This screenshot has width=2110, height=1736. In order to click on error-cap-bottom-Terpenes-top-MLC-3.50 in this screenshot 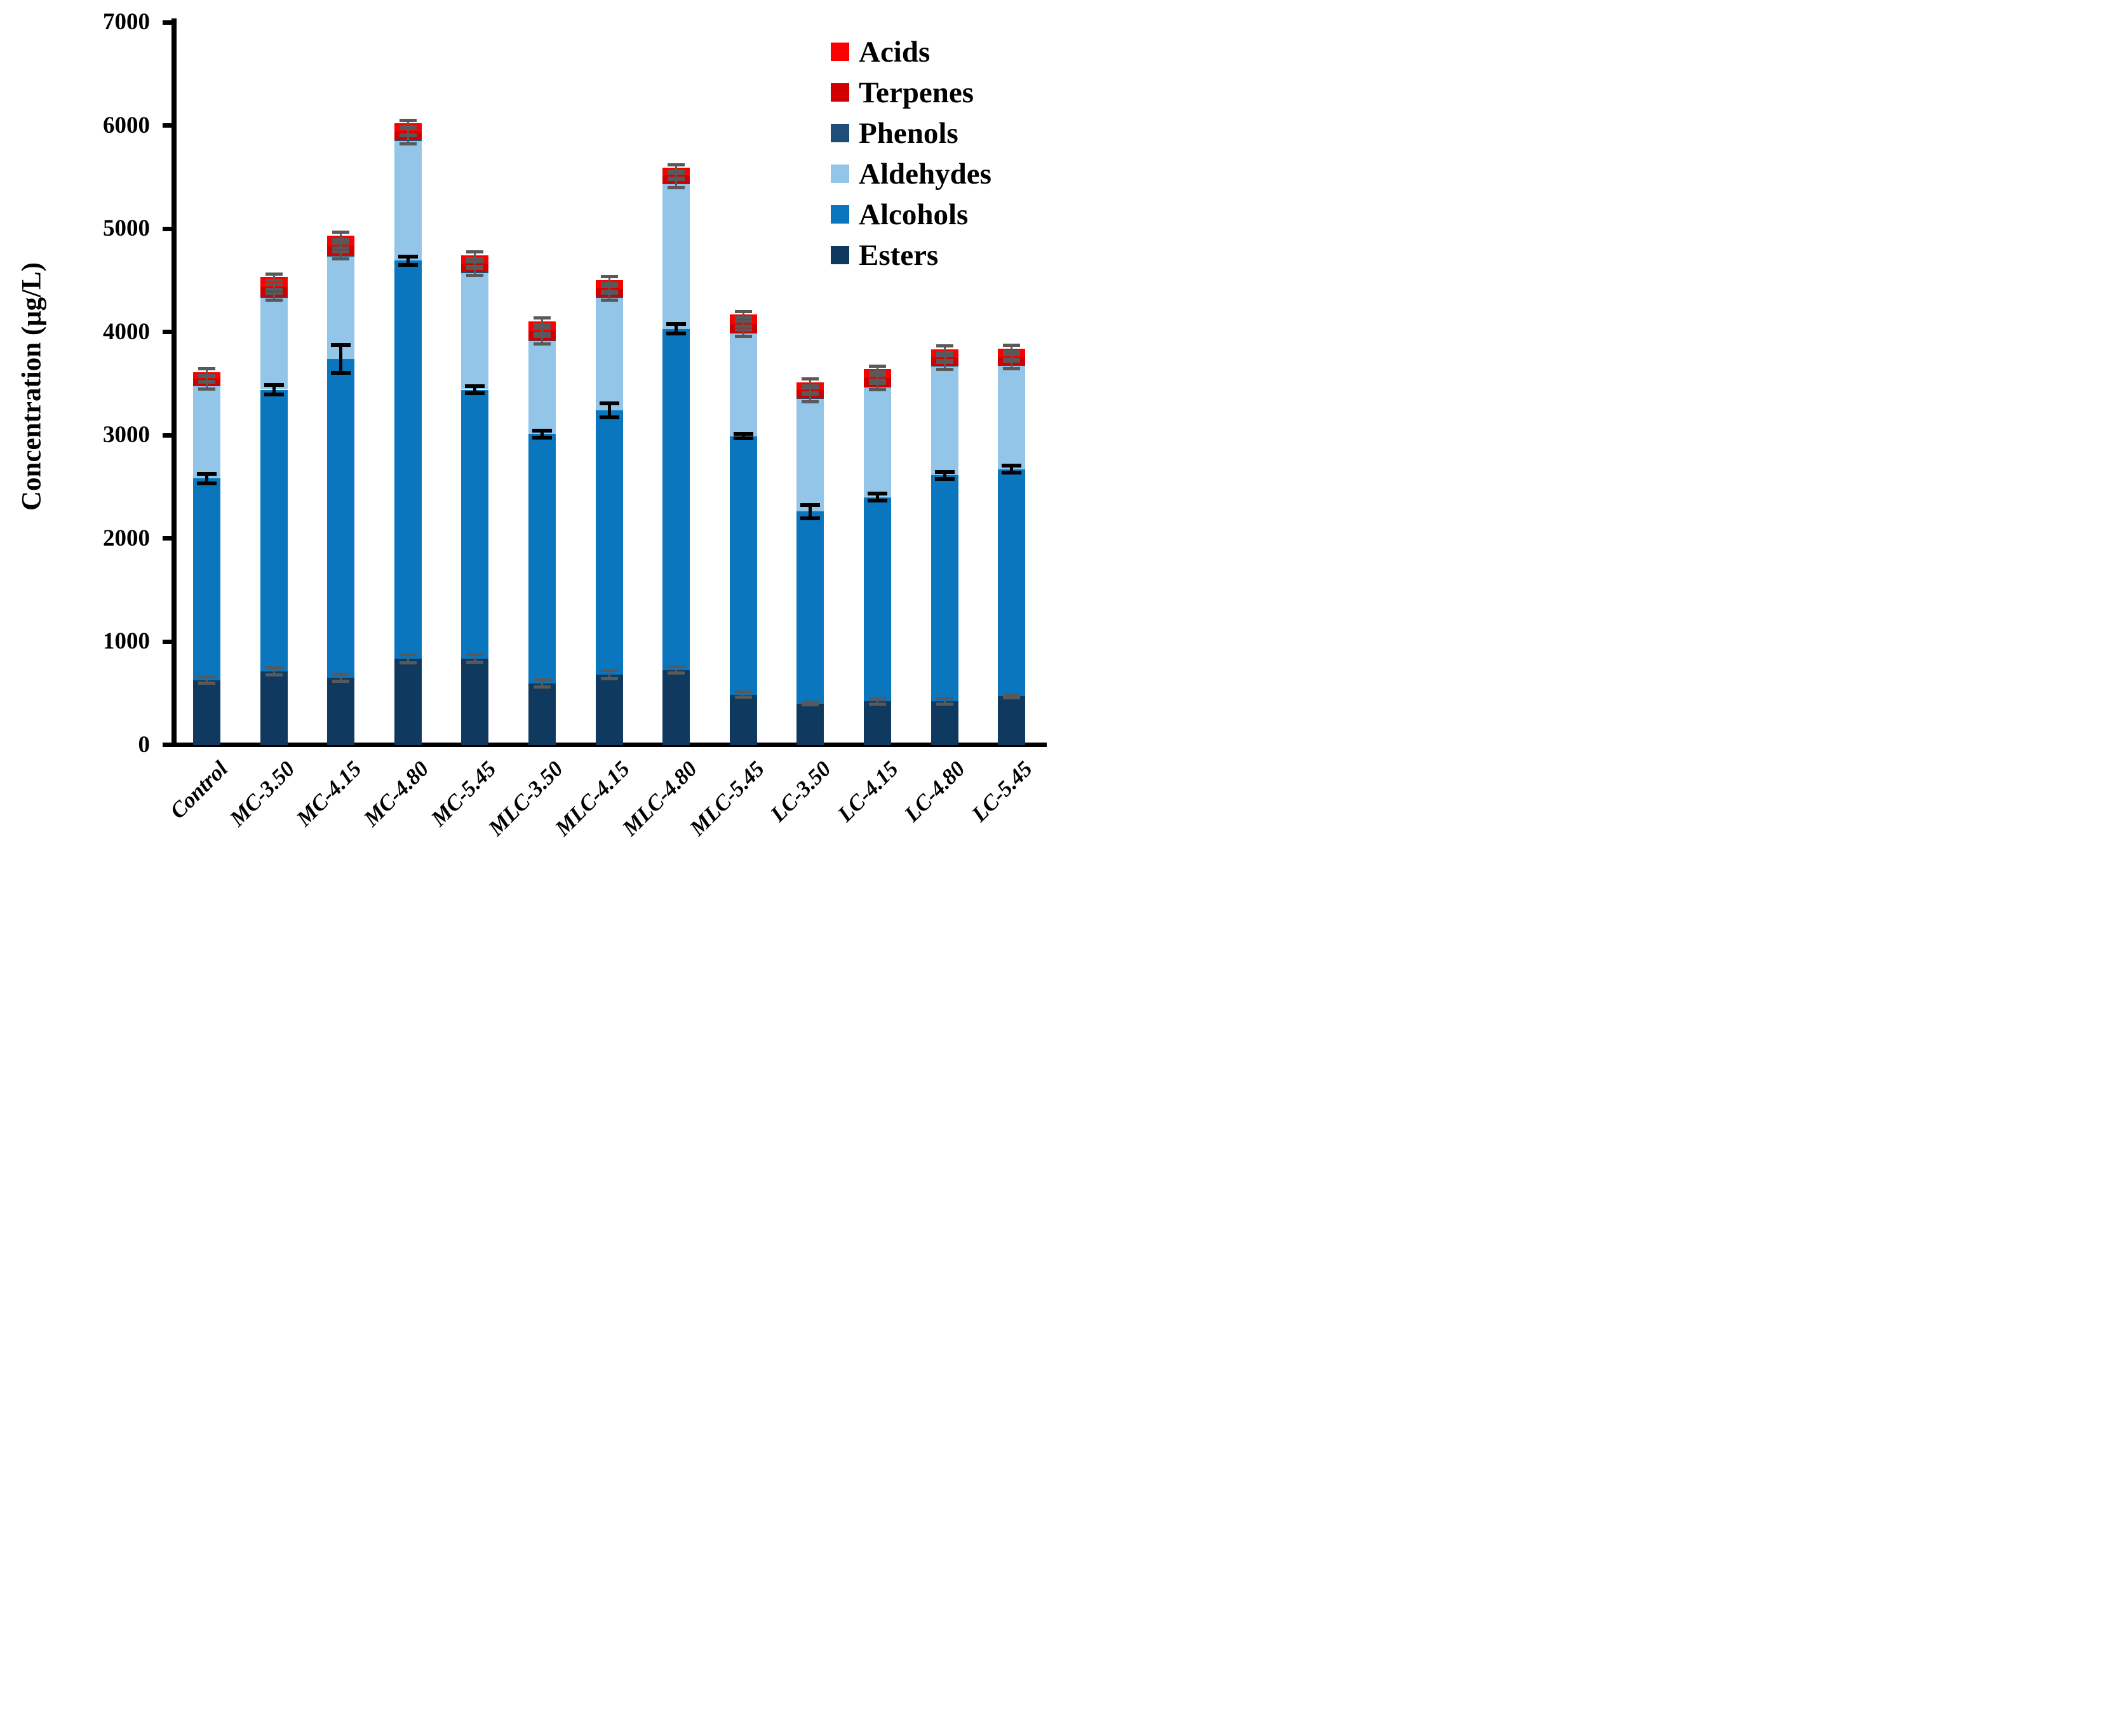, I will do `click(542, 333)`.